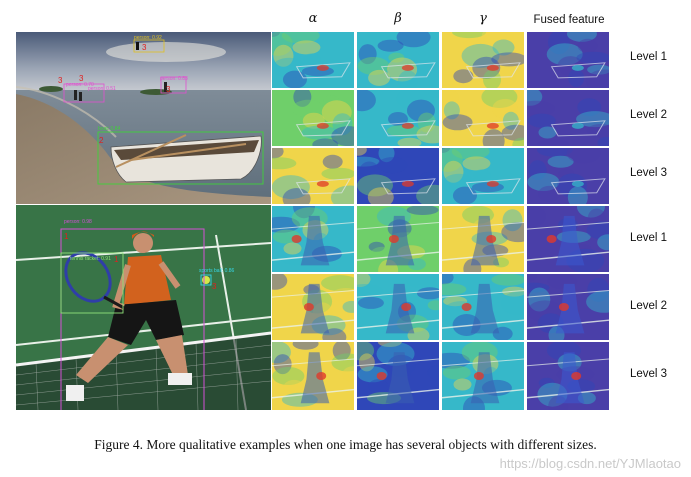 Image resolution: width=691 pixels, height=477 pixels. I want to click on boat-scene-image, so click(143, 118).